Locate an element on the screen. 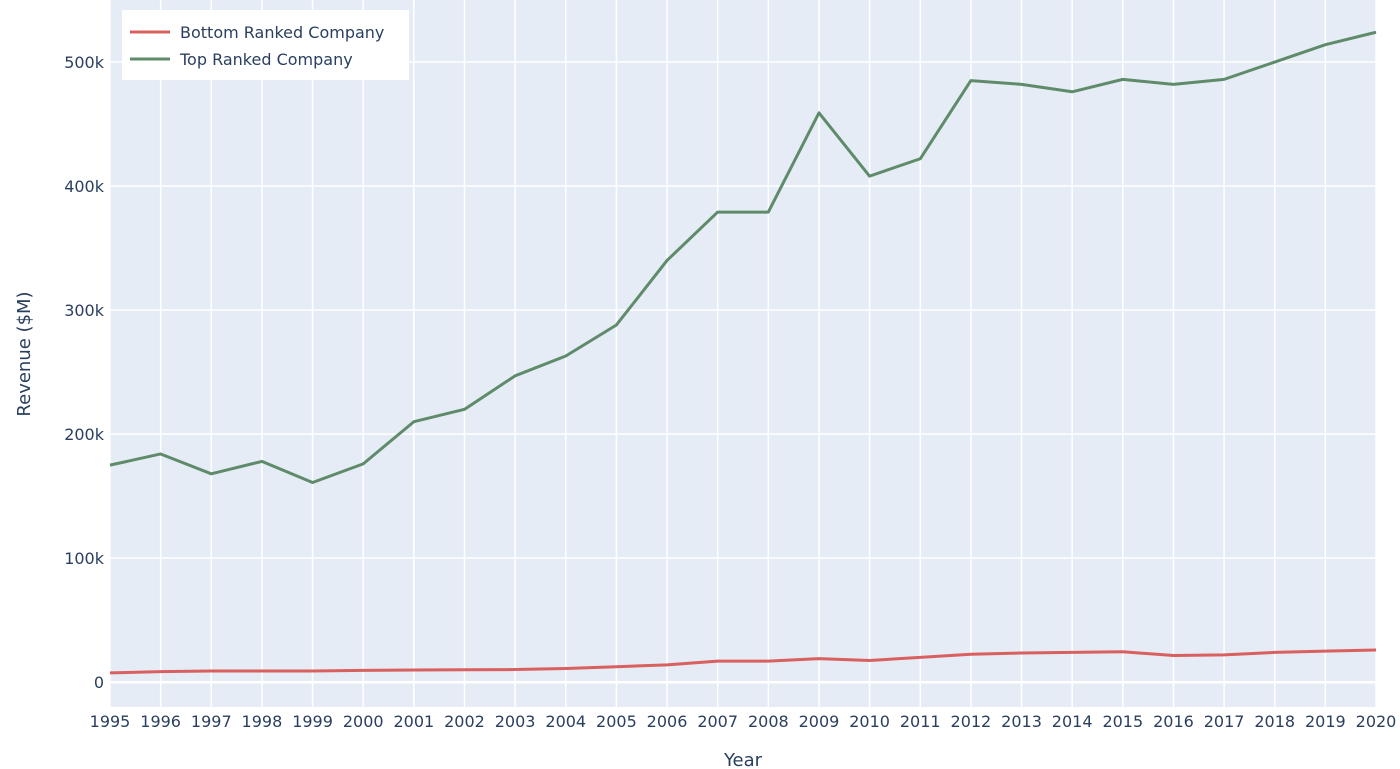 This screenshot has width=1400, height=769. x-tick-label: 2001 is located at coordinates (413, 721).